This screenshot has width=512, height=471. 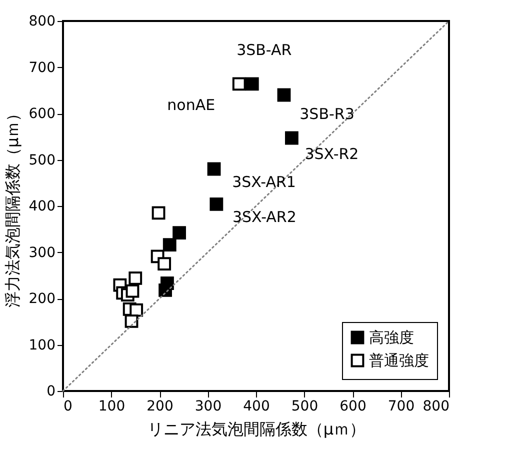 I want to click on x-tick-label: 0, so click(x=68, y=406).